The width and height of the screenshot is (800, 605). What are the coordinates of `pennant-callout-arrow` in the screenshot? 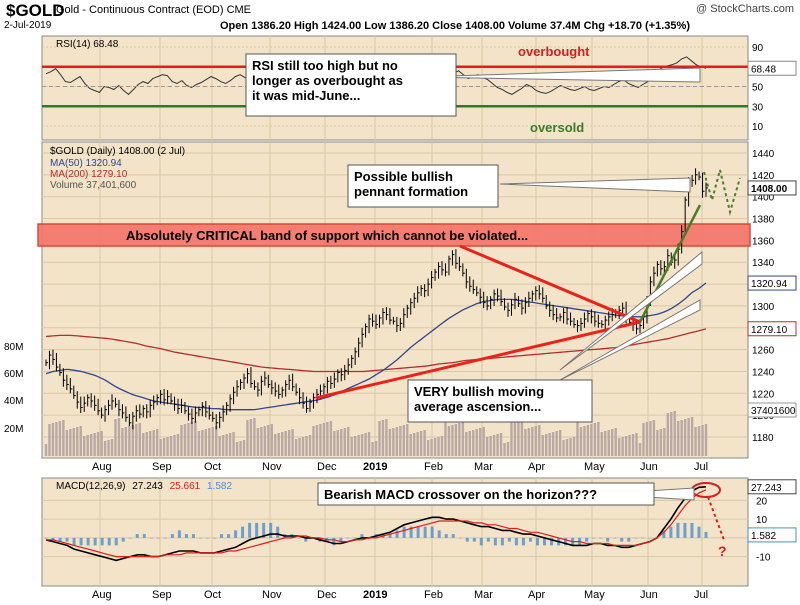 It's located at (595, 185).